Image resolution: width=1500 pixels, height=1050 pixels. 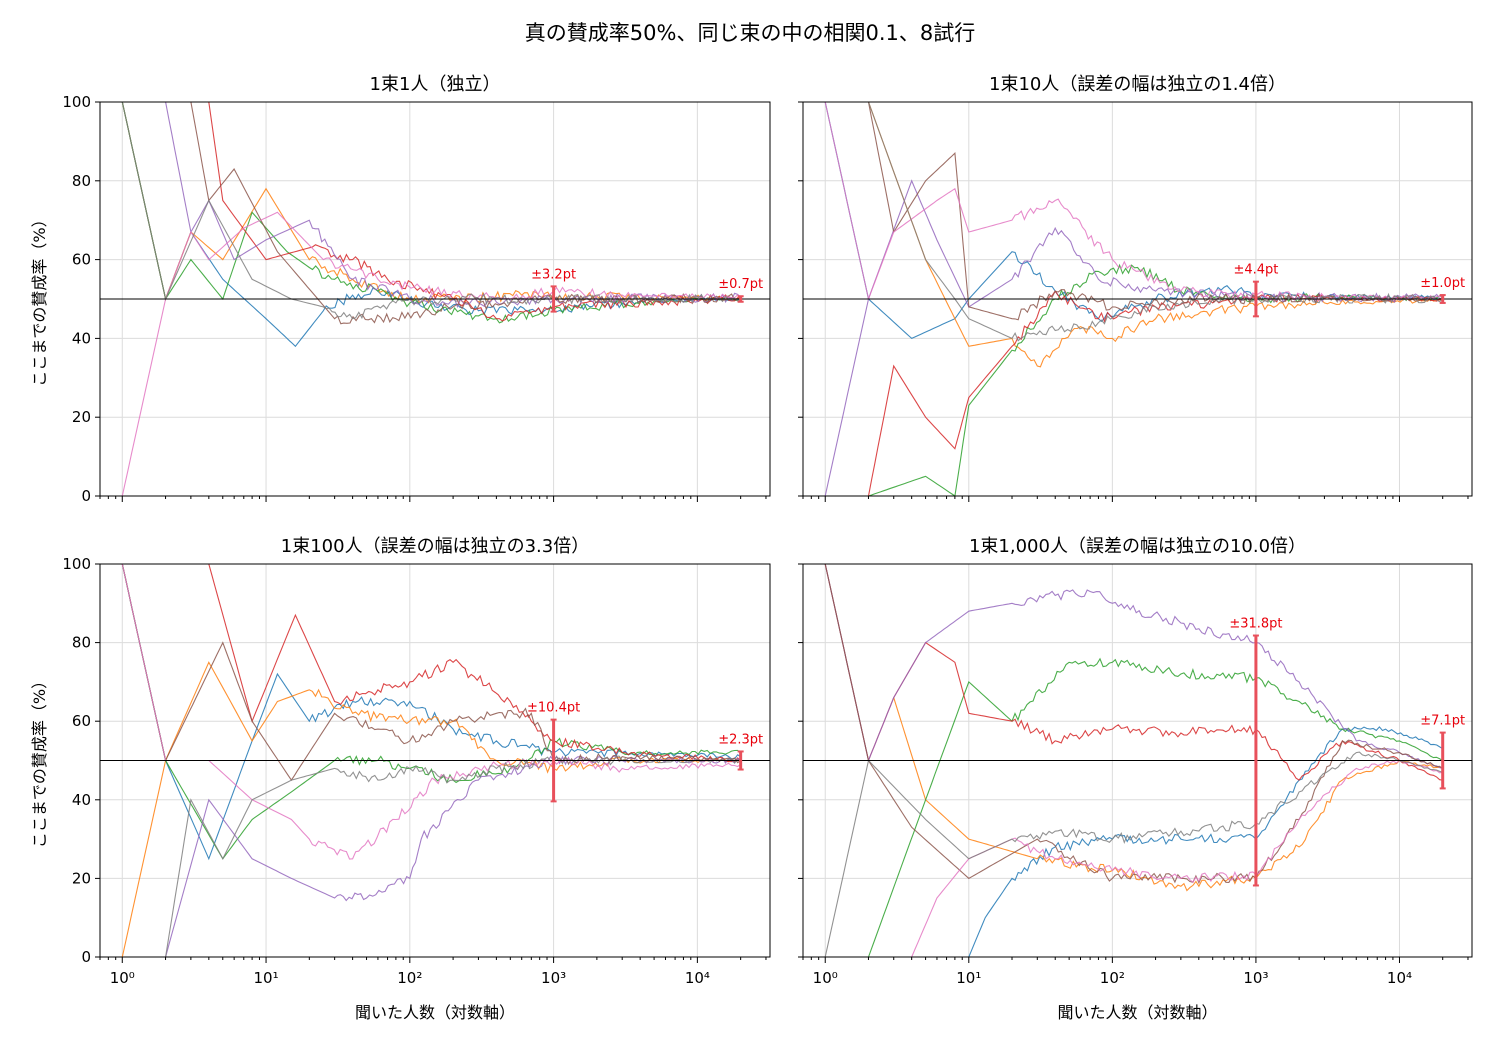 What do you see at coordinates (553, 274) in the screenshot?
I see `error-annotation: ±3.2pt` at bounding box center [553, 274].